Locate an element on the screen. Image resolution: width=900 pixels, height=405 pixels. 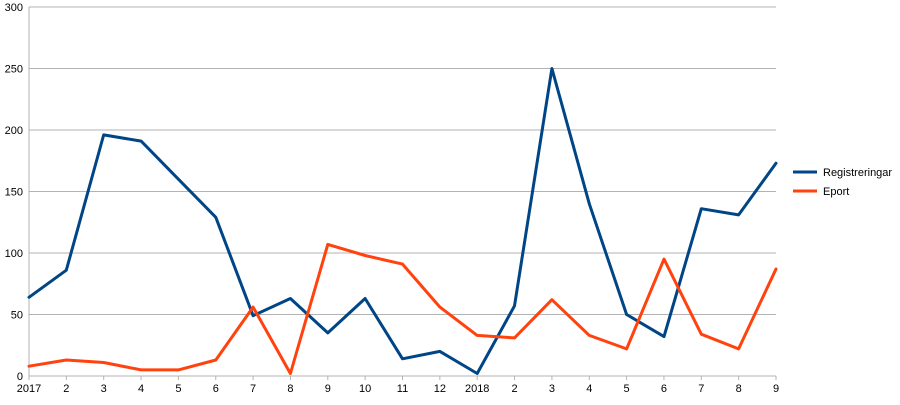
x-tick-label: 11 is located at coordinates (402, 389).